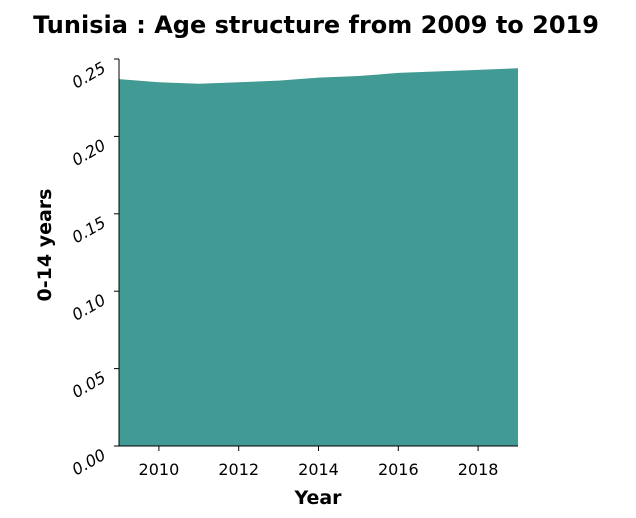  I want to click on x-axis-ticks: 2010 2012 2014 2016 2018, so click(319, 462).